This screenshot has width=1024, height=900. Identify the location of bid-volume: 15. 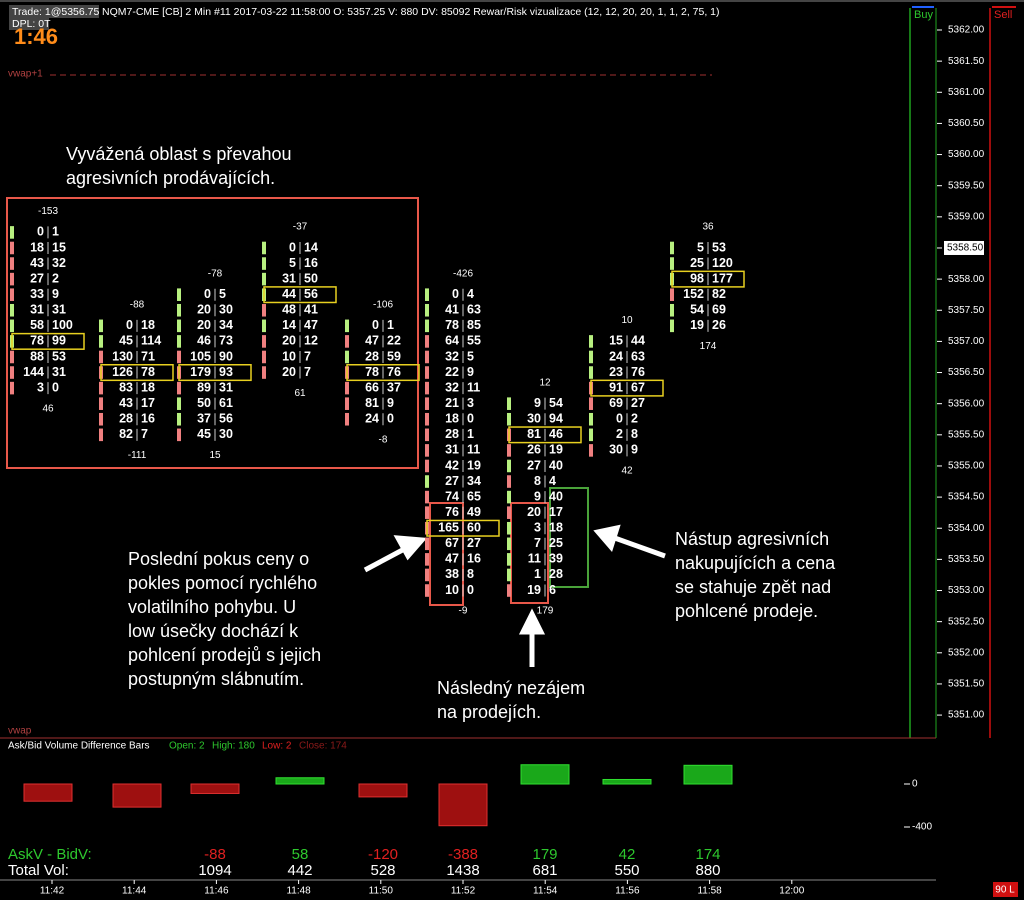
(616, 341).